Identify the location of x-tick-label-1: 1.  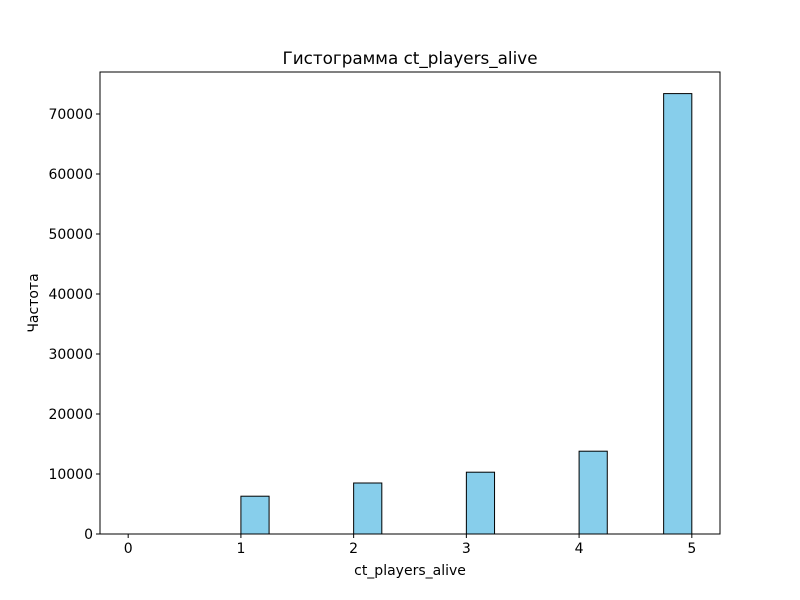
(240, 549).